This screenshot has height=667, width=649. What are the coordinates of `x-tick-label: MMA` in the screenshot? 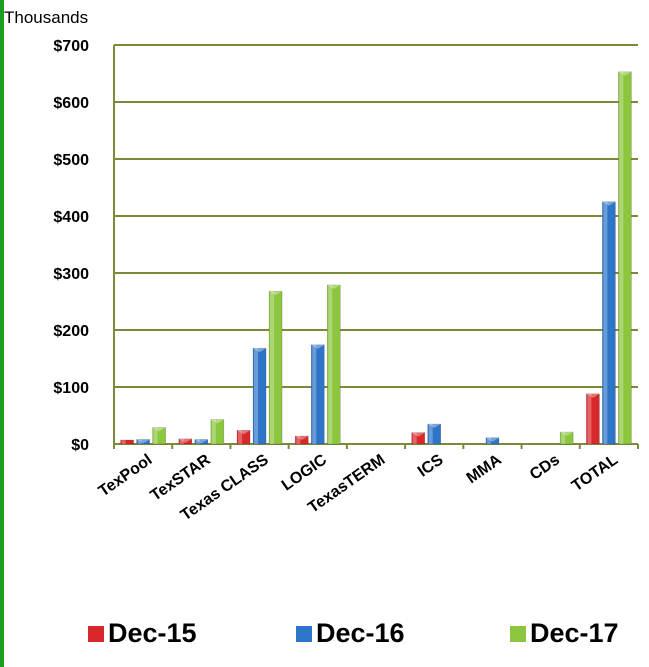 It's located at (484, 469).